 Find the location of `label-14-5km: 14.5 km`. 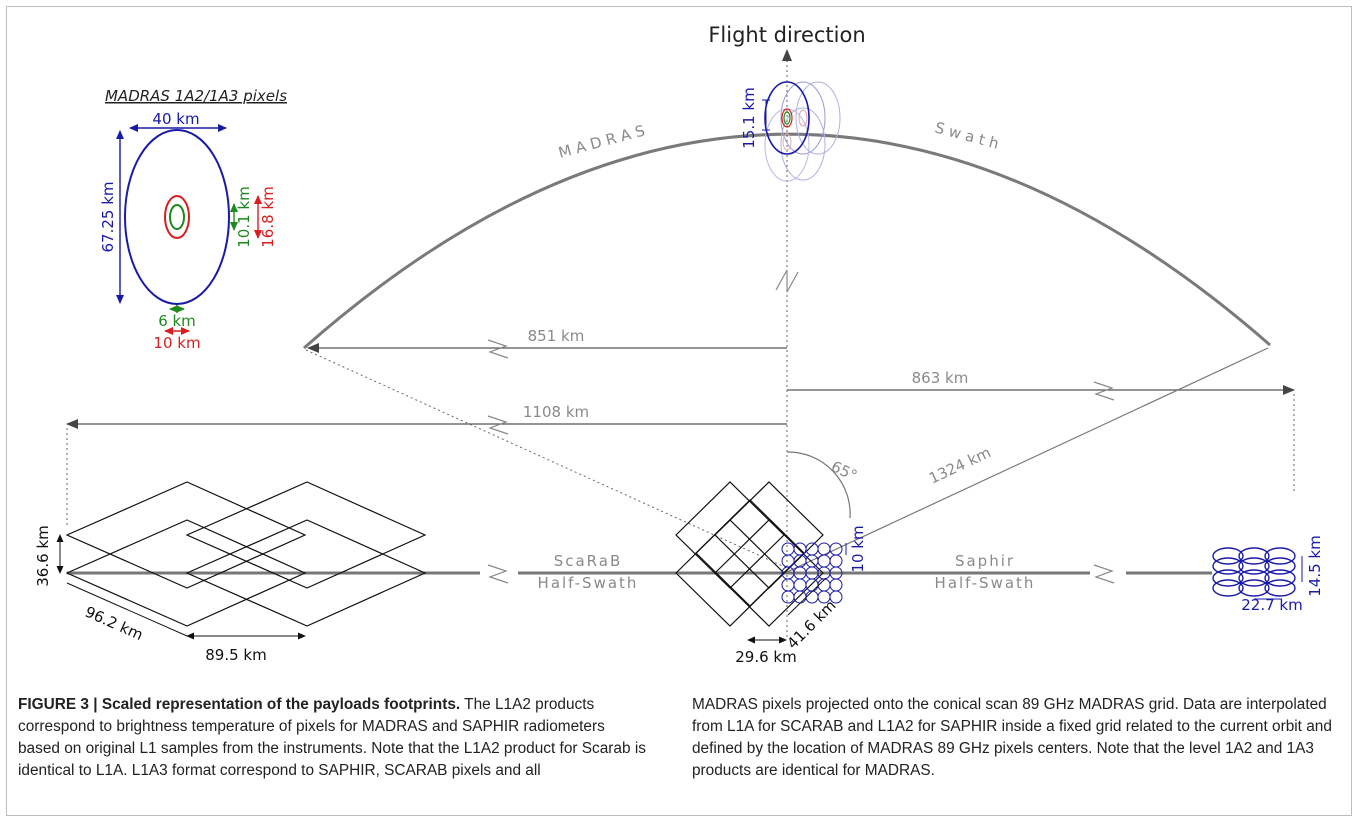

label-14-5km: 14.5 km is located at coordinates (1315, 565).